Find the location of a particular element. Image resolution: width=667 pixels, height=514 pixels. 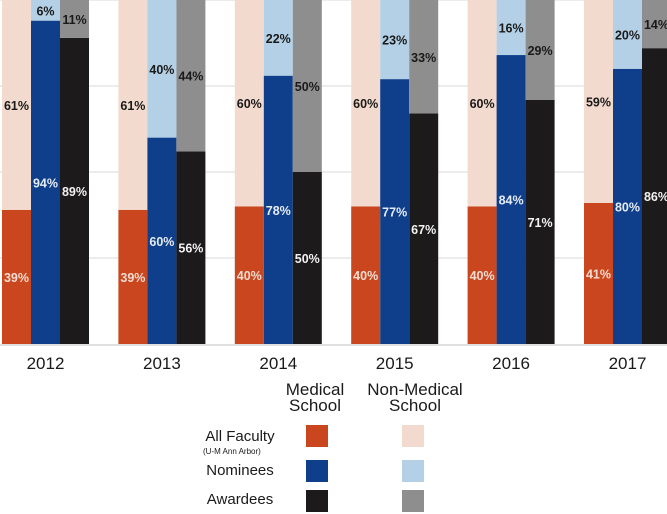

data-label: 77% is located at coordinates (394, 213).